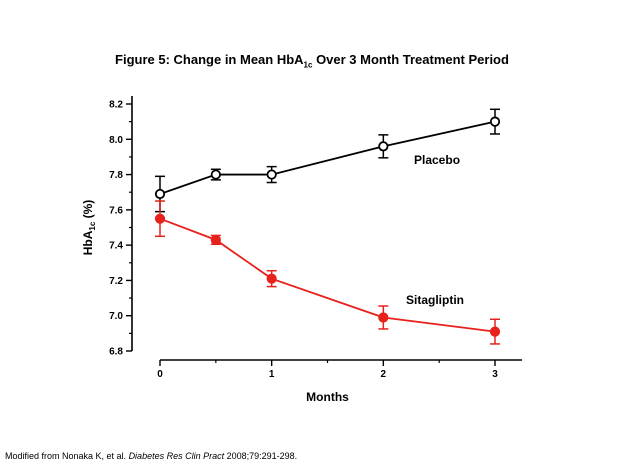 The width and height of the screenshot is (624, 468). I want to click on y-tick-label: 8.0, so click(116, 140).